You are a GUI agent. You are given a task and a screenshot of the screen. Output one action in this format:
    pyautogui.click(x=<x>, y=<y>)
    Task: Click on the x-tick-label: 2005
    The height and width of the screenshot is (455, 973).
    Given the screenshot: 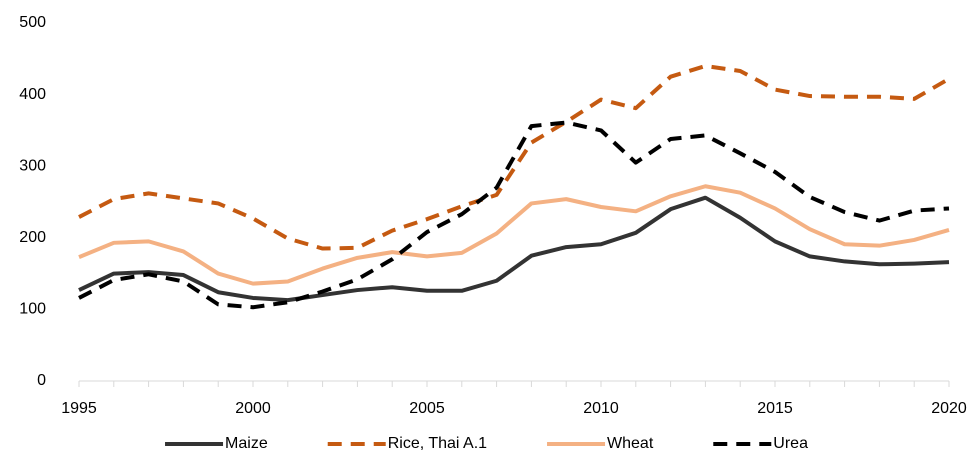 What is the action you would take?
    pyautogui.click(x=427, y=408)
    